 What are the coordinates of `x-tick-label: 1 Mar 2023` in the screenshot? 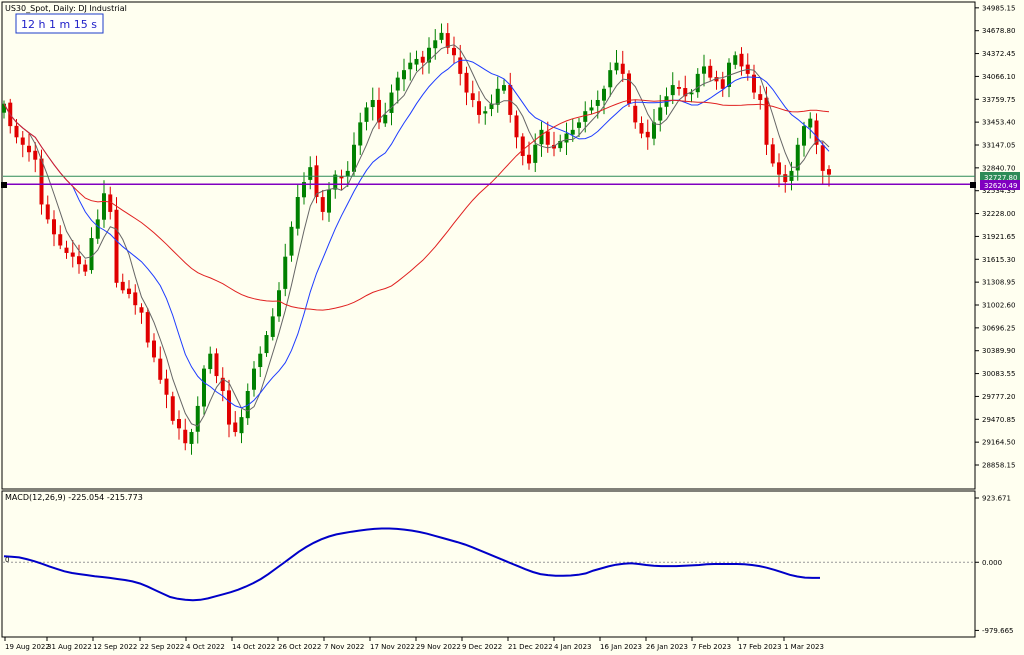 It's located at (804, 647).